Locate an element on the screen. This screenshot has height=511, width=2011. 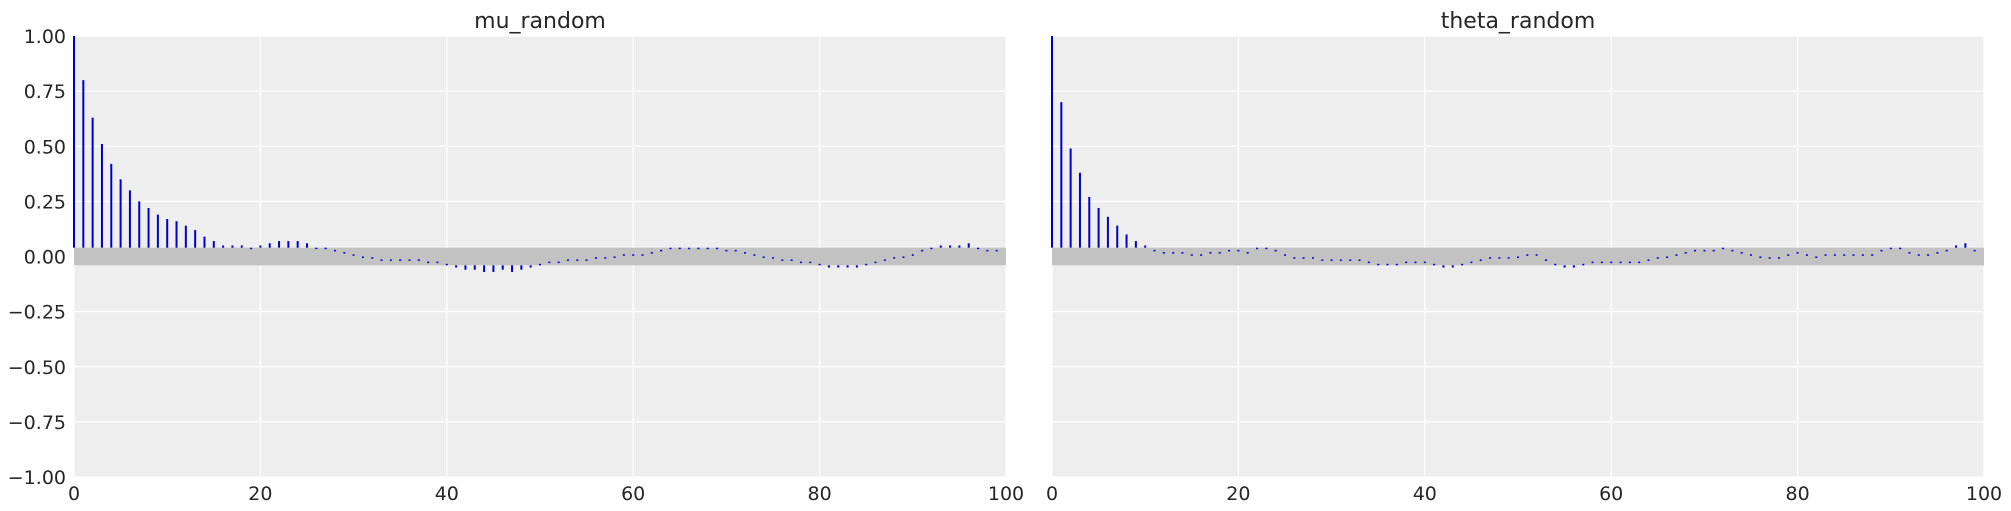
y-tick-label: 0.25 is located at coordinates (45, 202).